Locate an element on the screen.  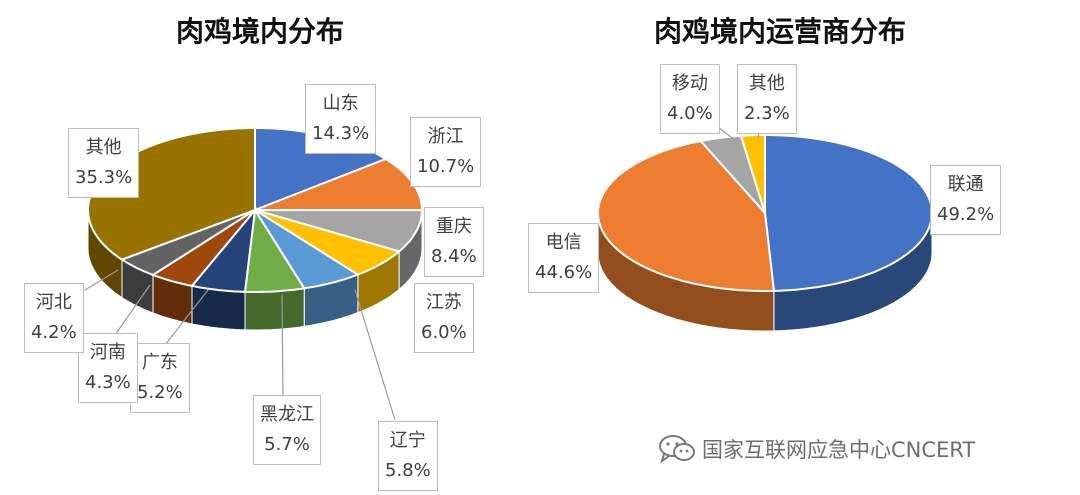
slice-value: 8.4% is located at coordinates (454, 256).